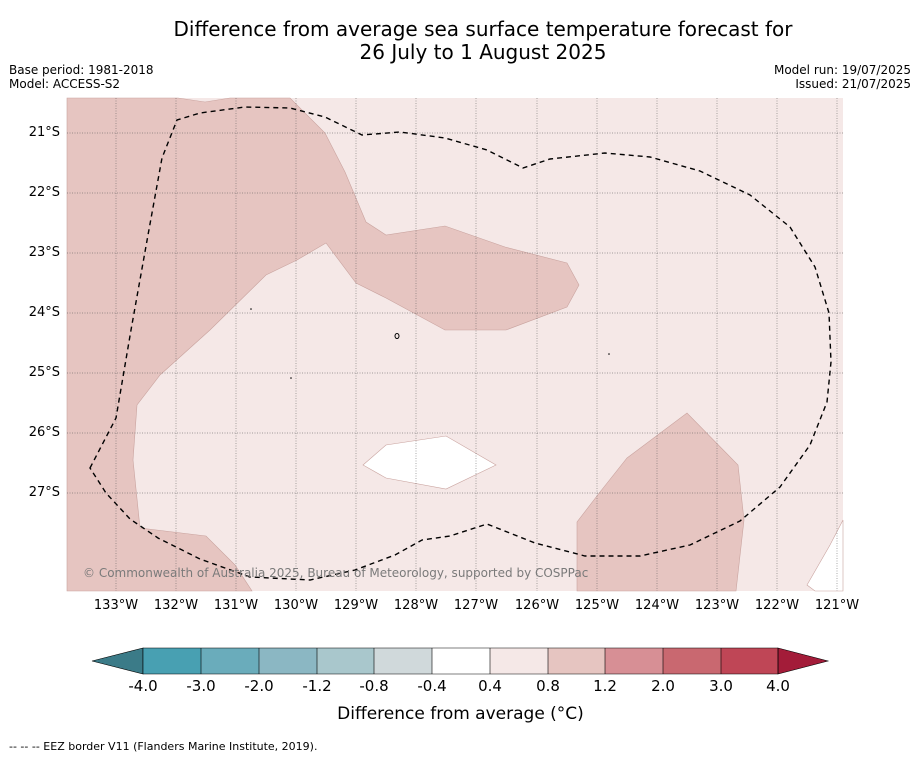  What do you see at coordinates (548, 686) in the screenshot?
I see `colorbar-tick: 0.8` at bounding box center [548, 686].